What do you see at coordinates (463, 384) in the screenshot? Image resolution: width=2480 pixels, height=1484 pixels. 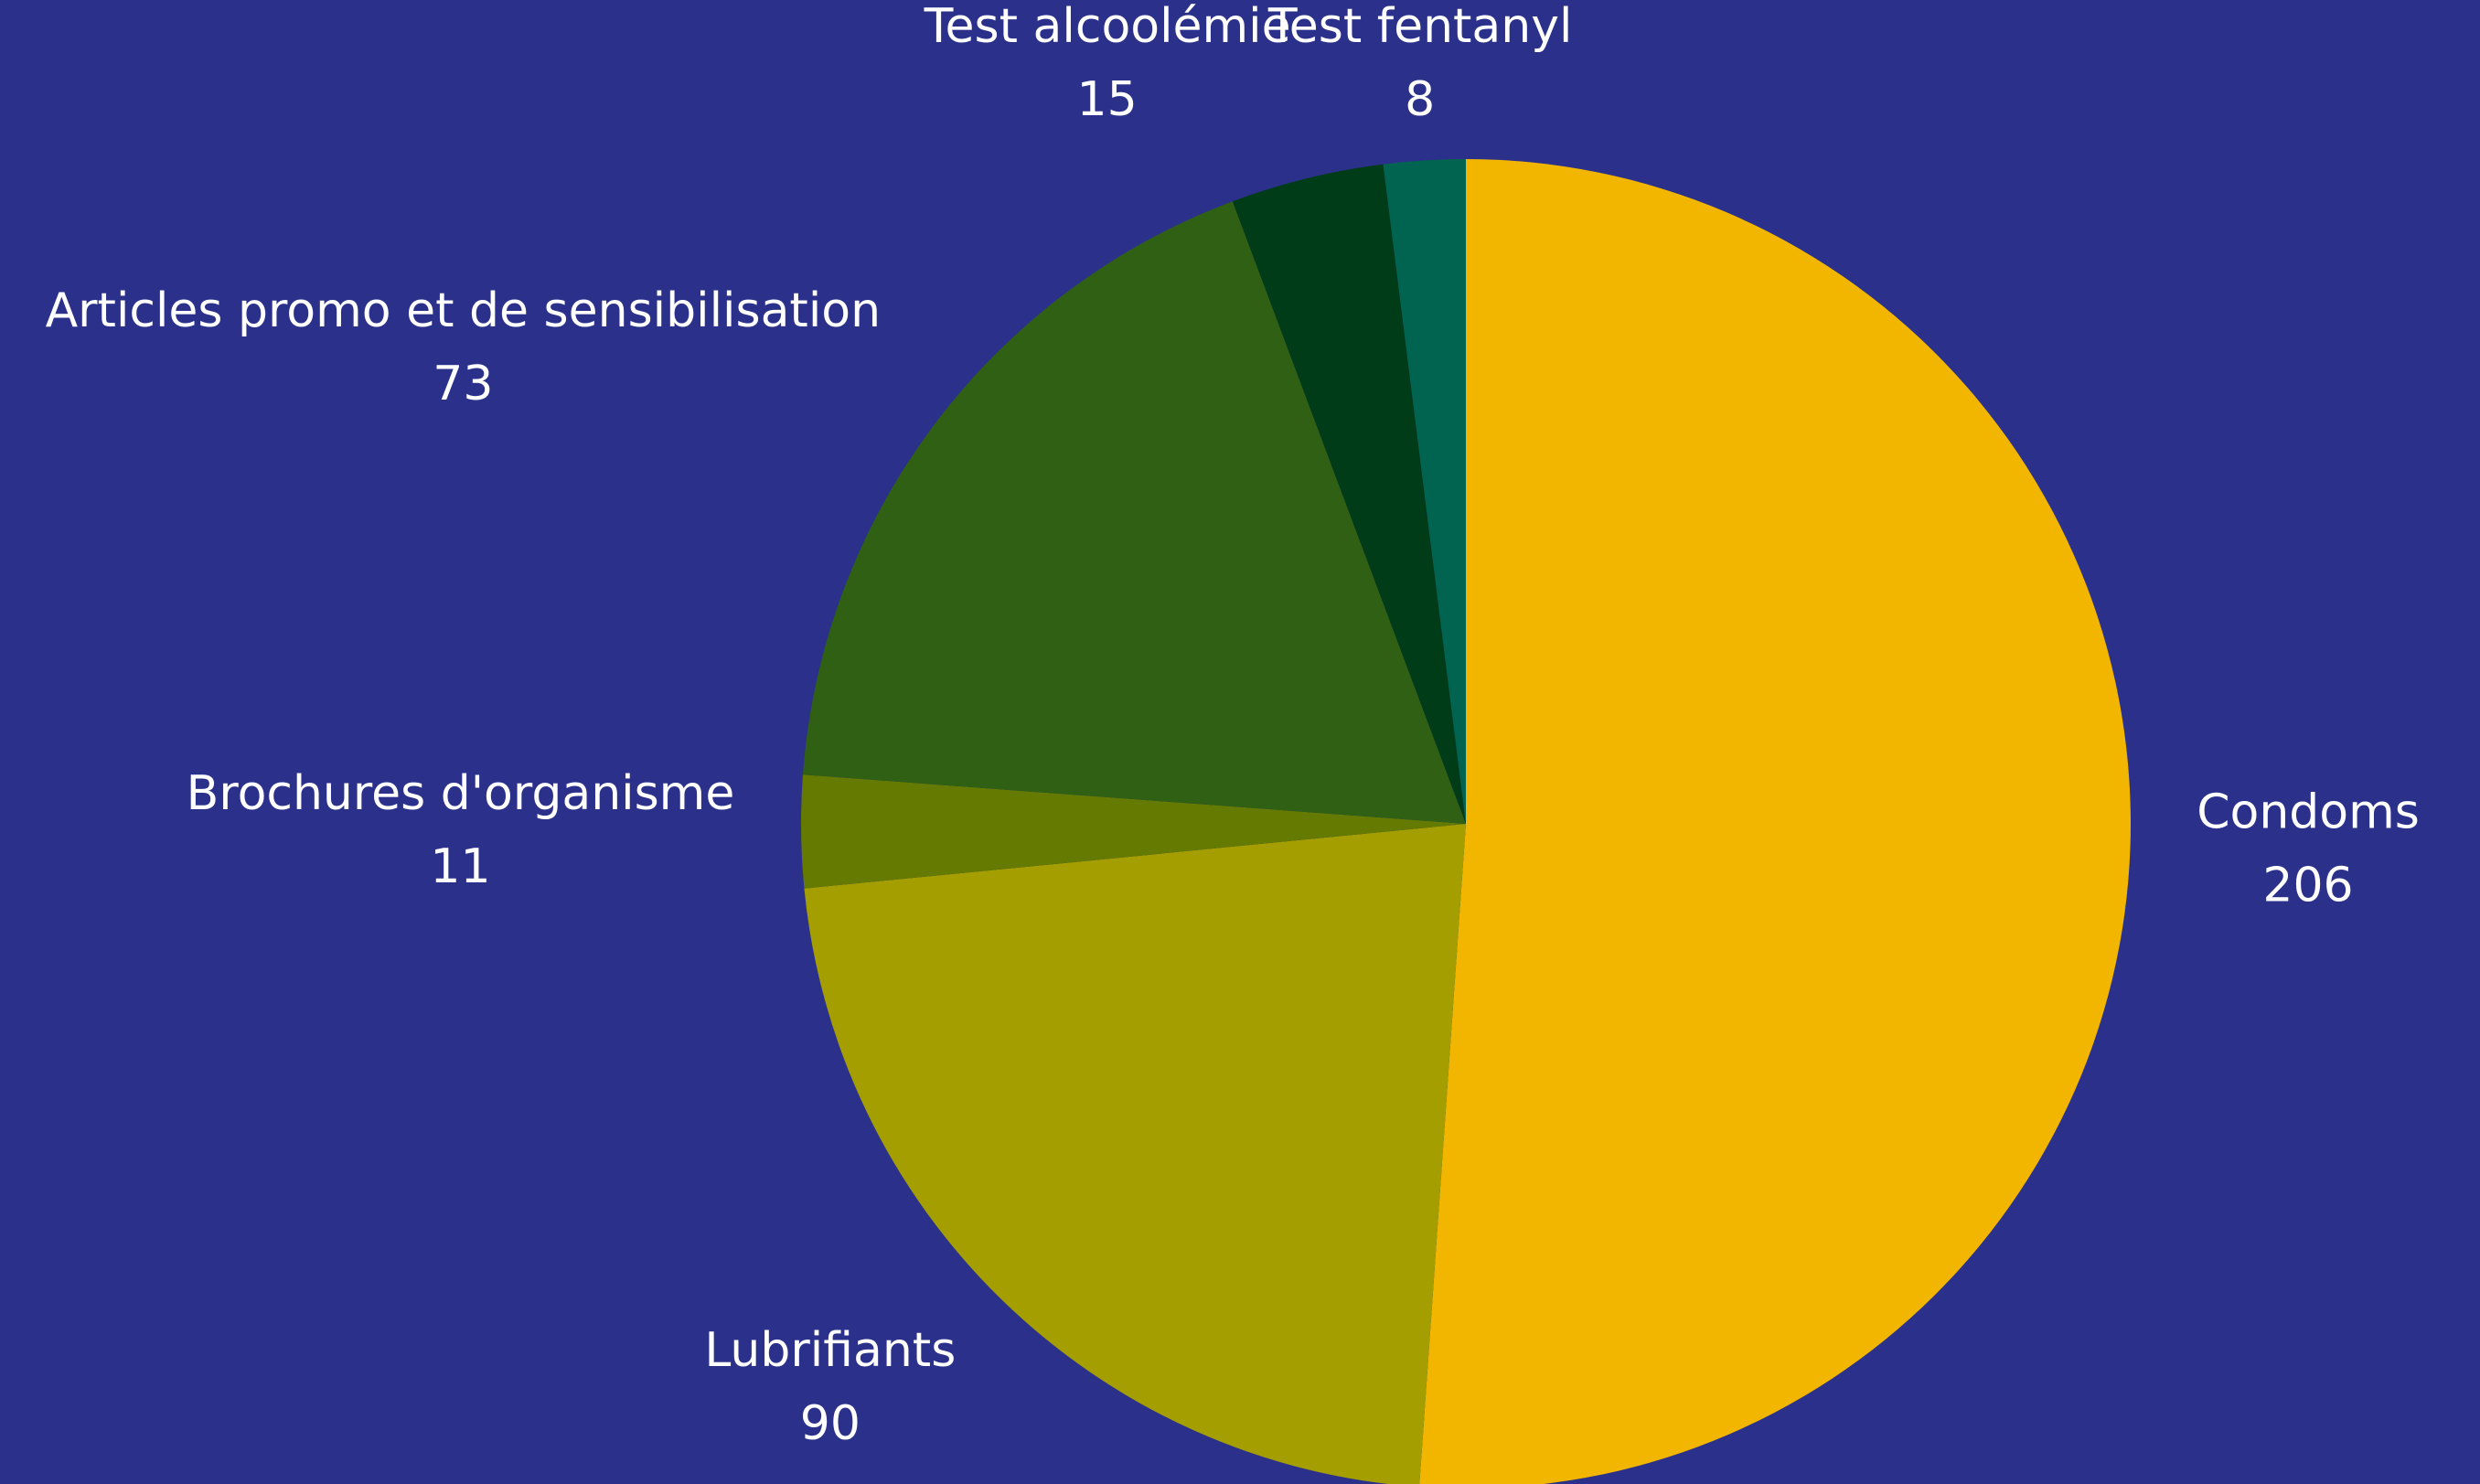 I see `slice-value: 73` at bounding box center [463, 384].